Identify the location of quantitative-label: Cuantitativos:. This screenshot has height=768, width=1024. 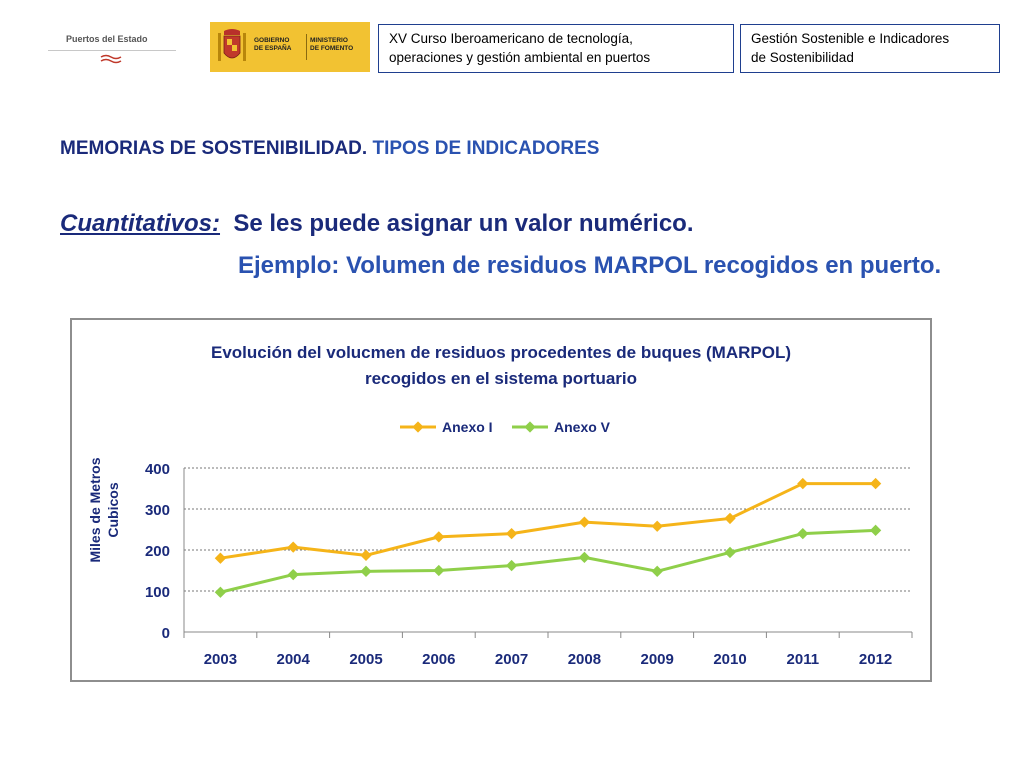
(140, 223).